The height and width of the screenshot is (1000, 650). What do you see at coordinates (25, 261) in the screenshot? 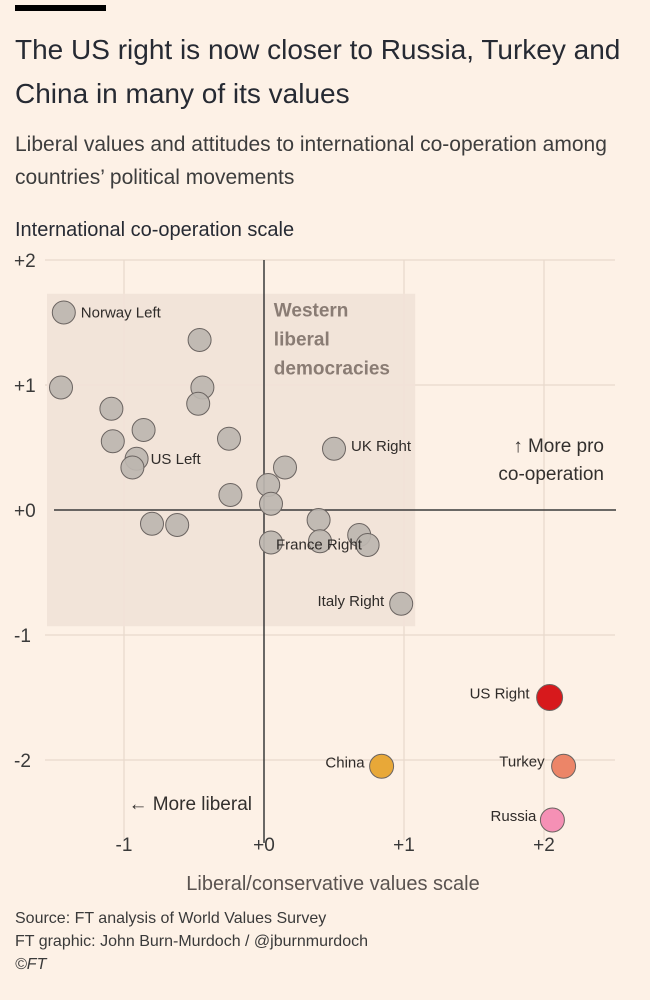
I see `y-tick-label: +2` at bounding box center [25, 261].